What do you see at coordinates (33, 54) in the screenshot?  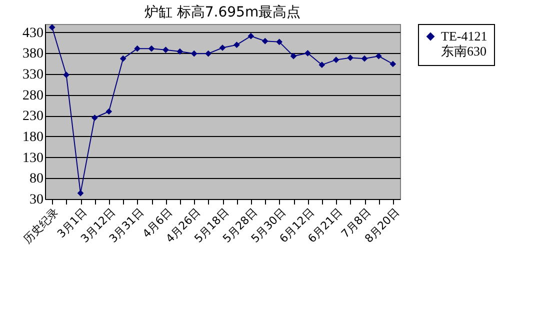 I see `y-tick-label: 380` at bounding box center [33, 54].